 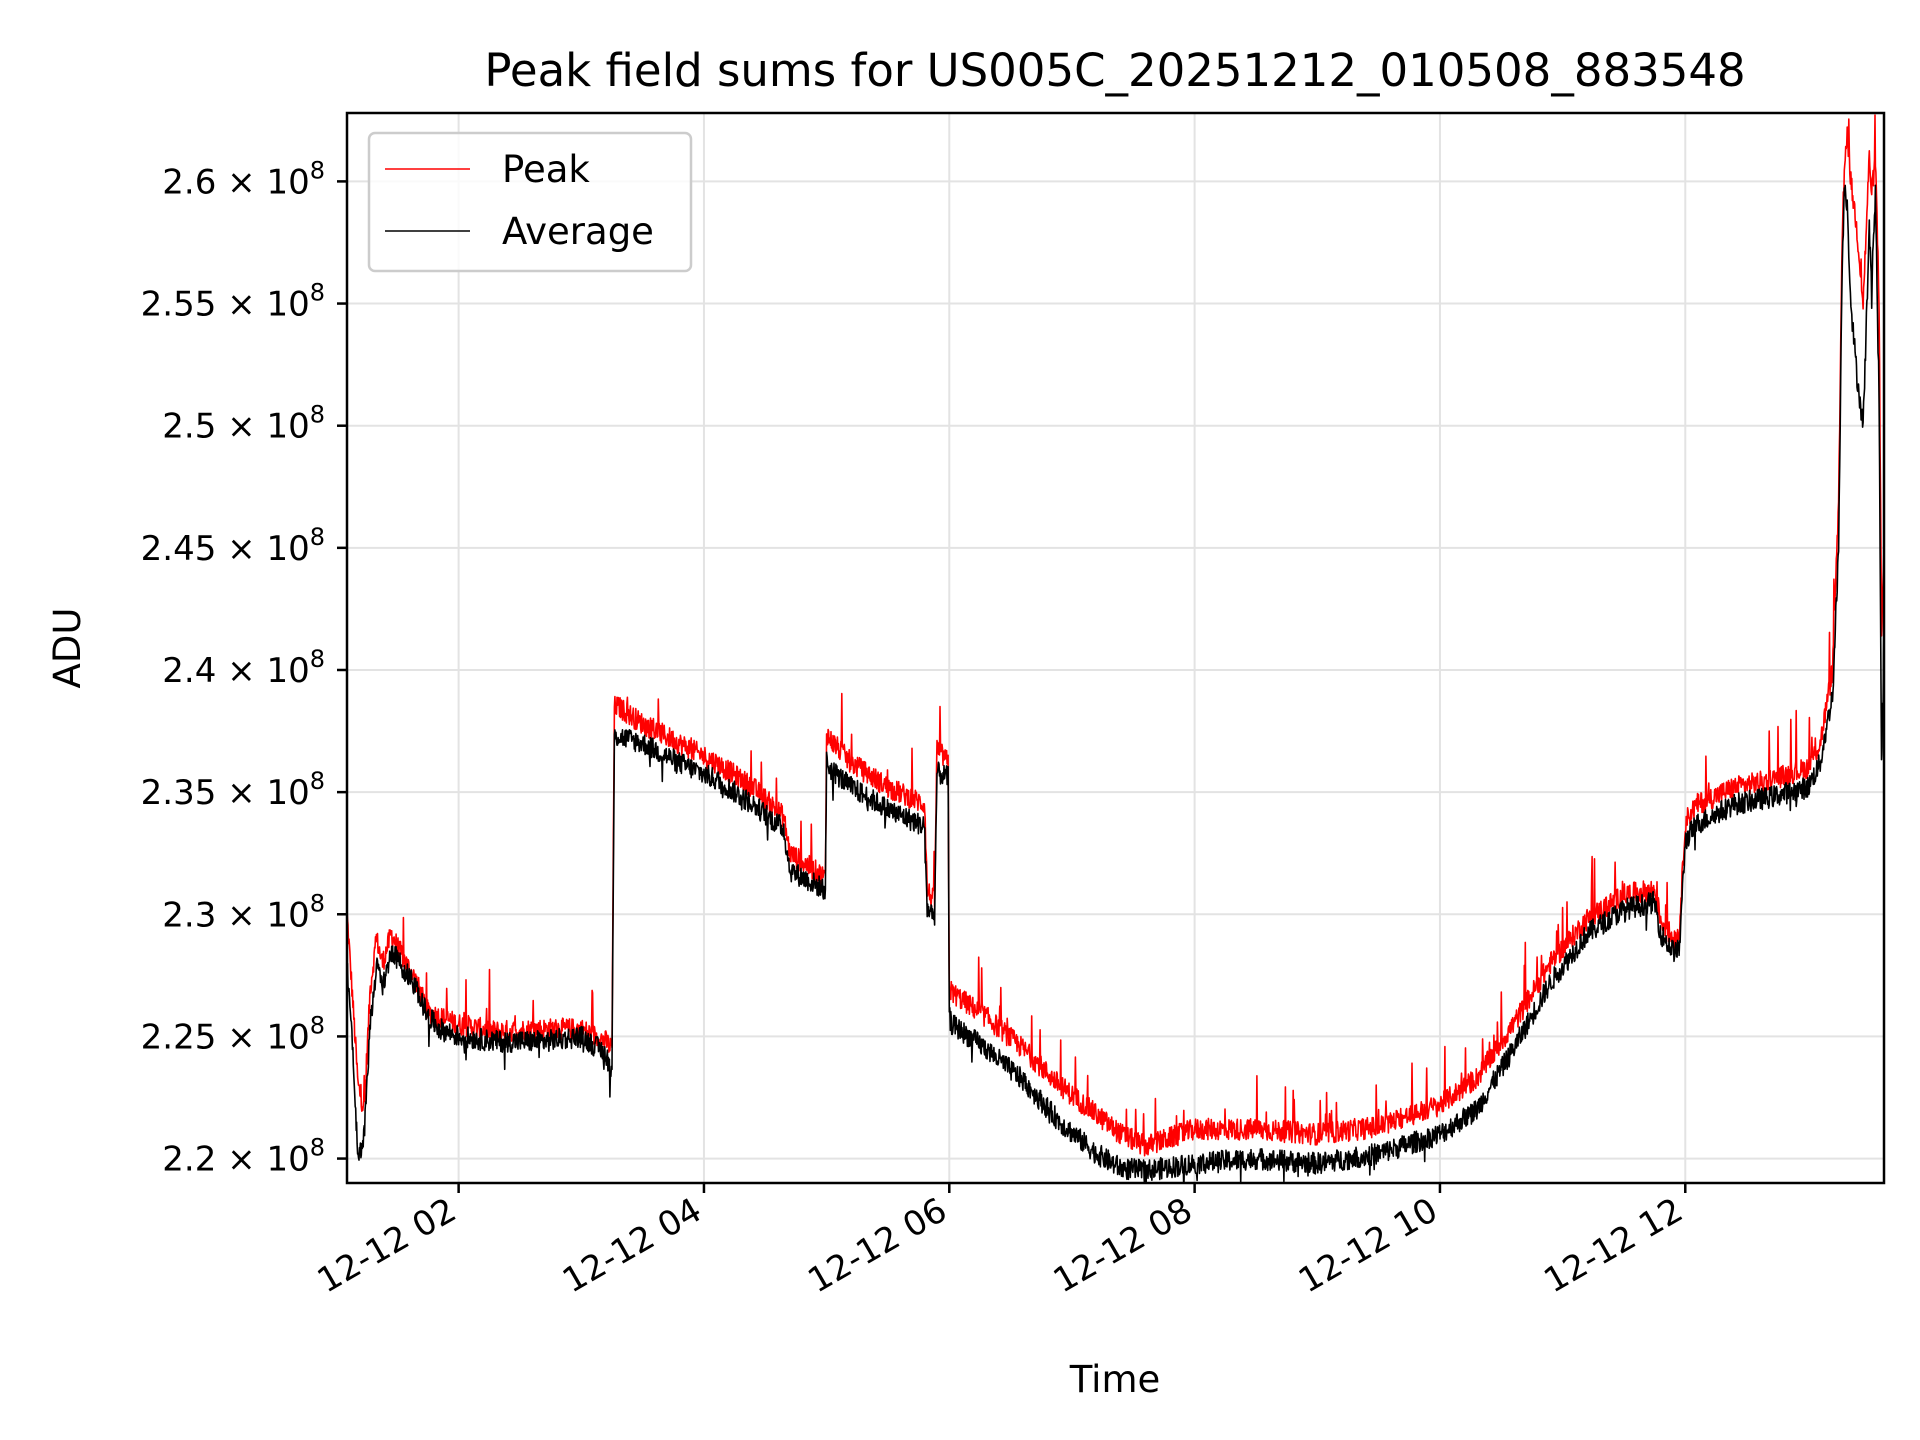 I want to click on legend: Peak Average, so click(x=530, y=202).